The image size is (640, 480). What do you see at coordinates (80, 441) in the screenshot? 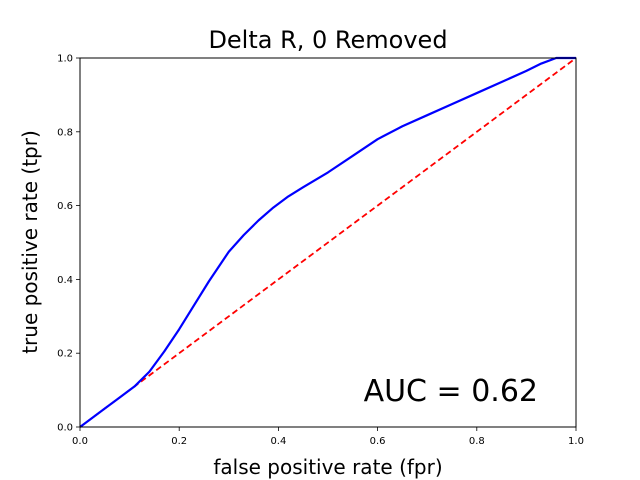
I see `x-tick-label: 0.0` at bounding box center [80, 441].